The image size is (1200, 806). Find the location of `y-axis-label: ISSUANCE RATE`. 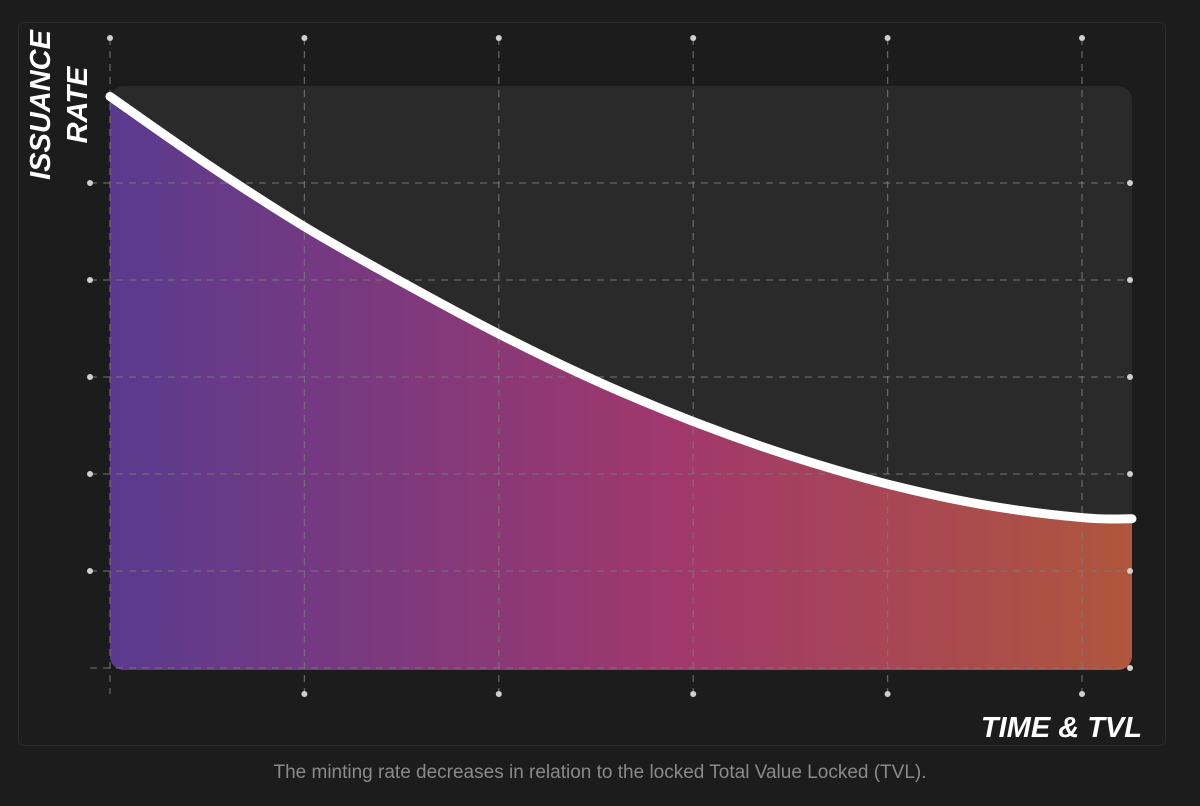

y-axis-label: ISSUANCE RATE is located at coordinates (59, 104).